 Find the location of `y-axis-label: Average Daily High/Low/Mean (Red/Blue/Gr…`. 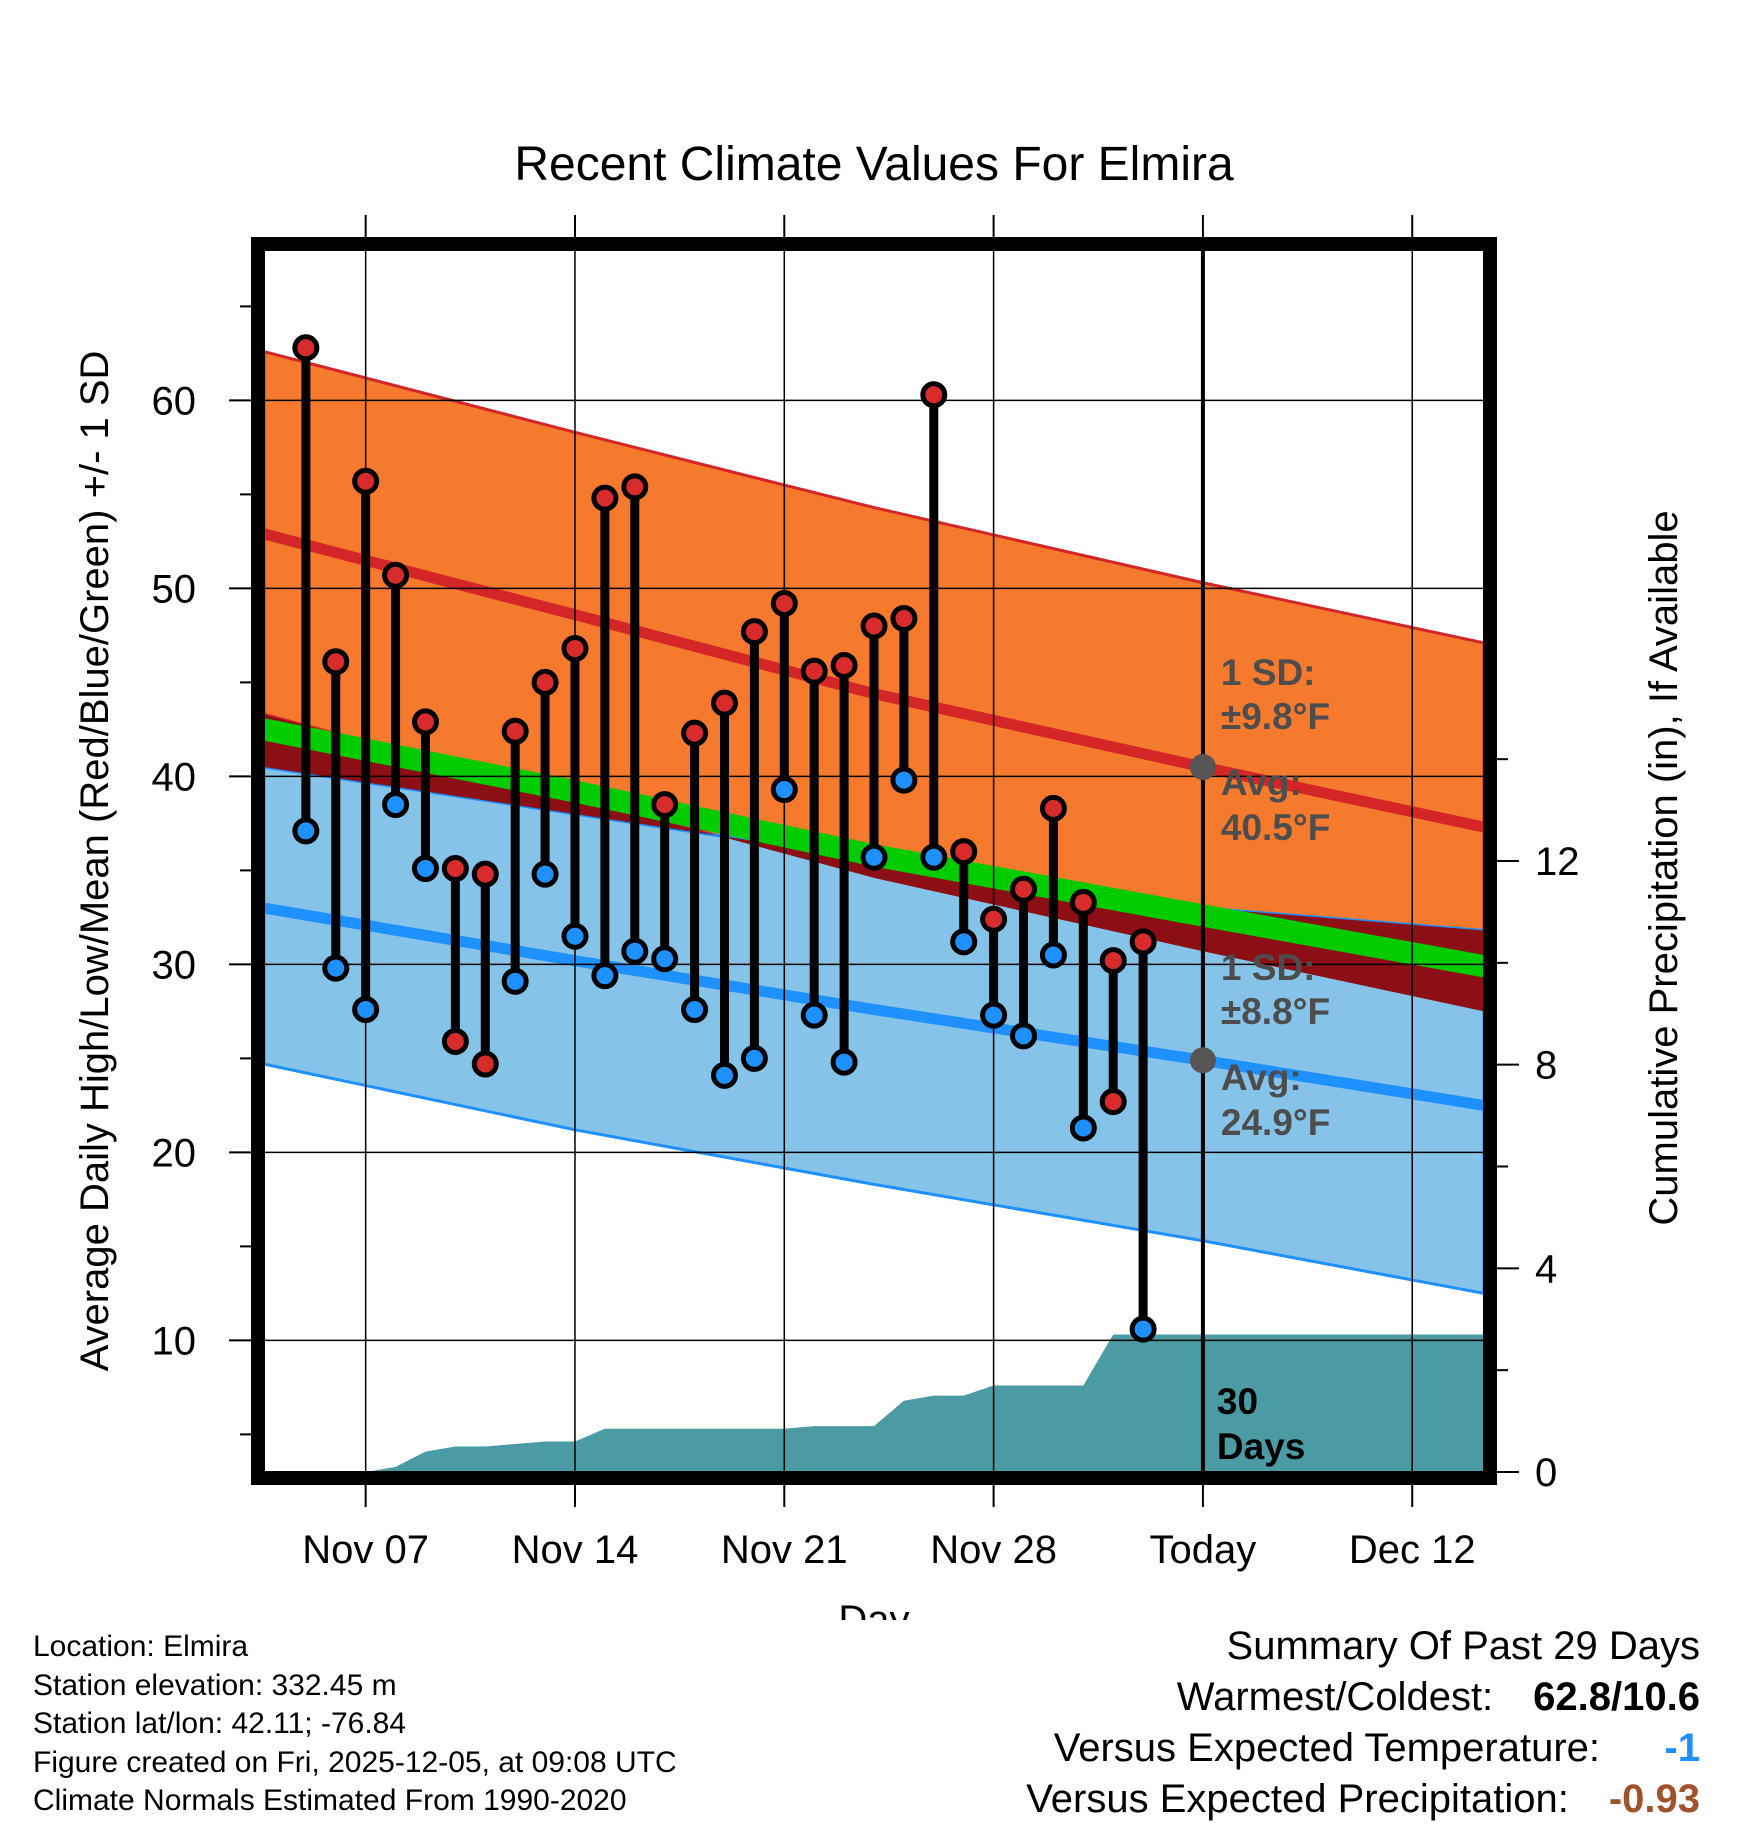

y-axis-label: Average Daily High/Low/Mean (Red/Blue/Gr… is located at coordinates (95, 861).